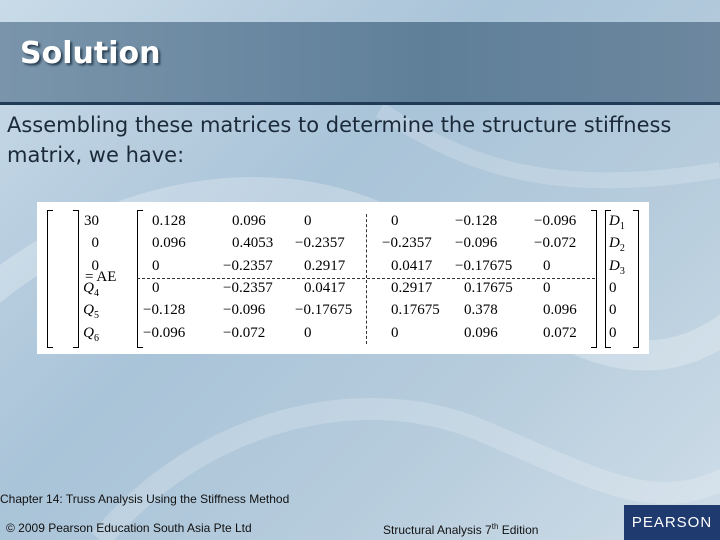  Describe the element at coordinates (360, 62) in the screenshot. I see `title-bar` at that location.